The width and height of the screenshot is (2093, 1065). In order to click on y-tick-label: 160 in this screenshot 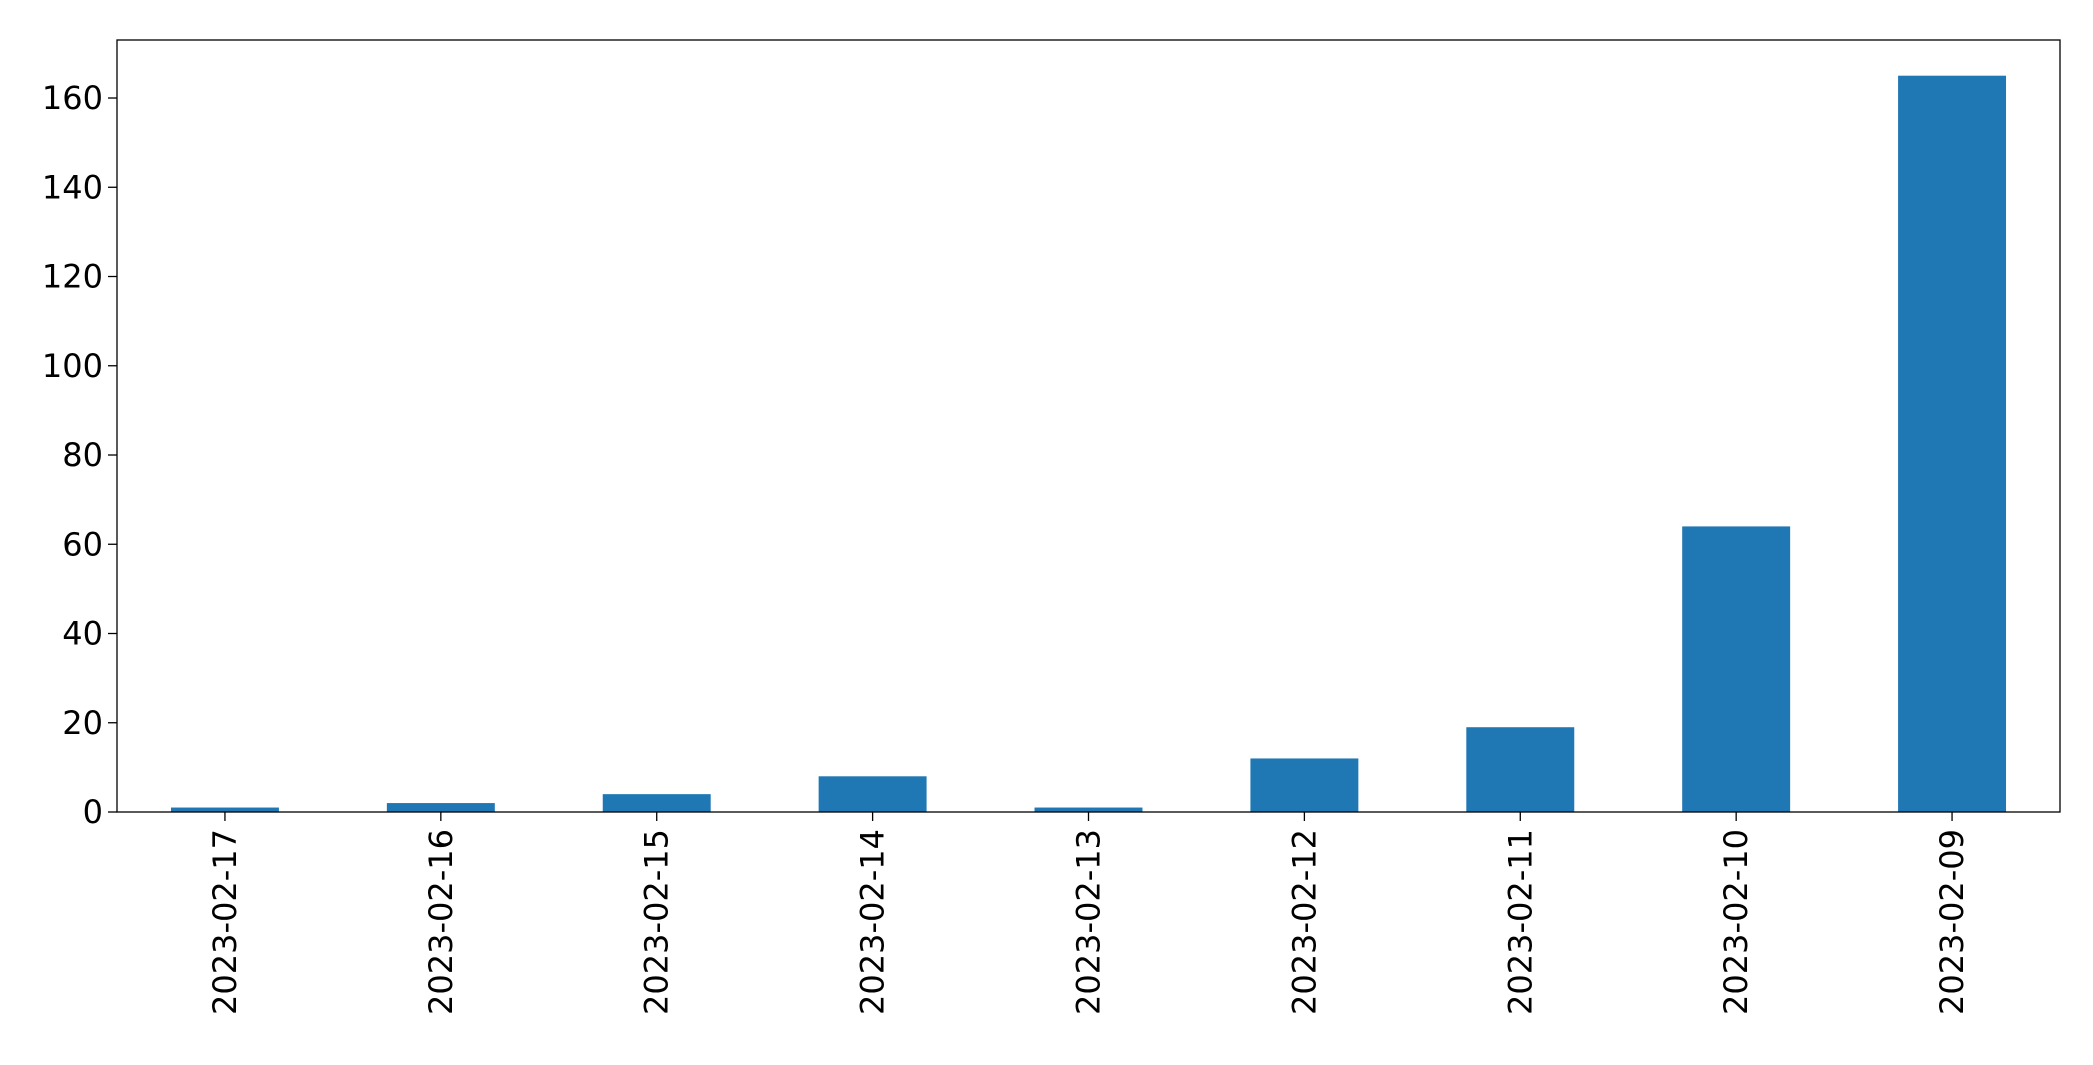, I will do `click(72, 98)`.